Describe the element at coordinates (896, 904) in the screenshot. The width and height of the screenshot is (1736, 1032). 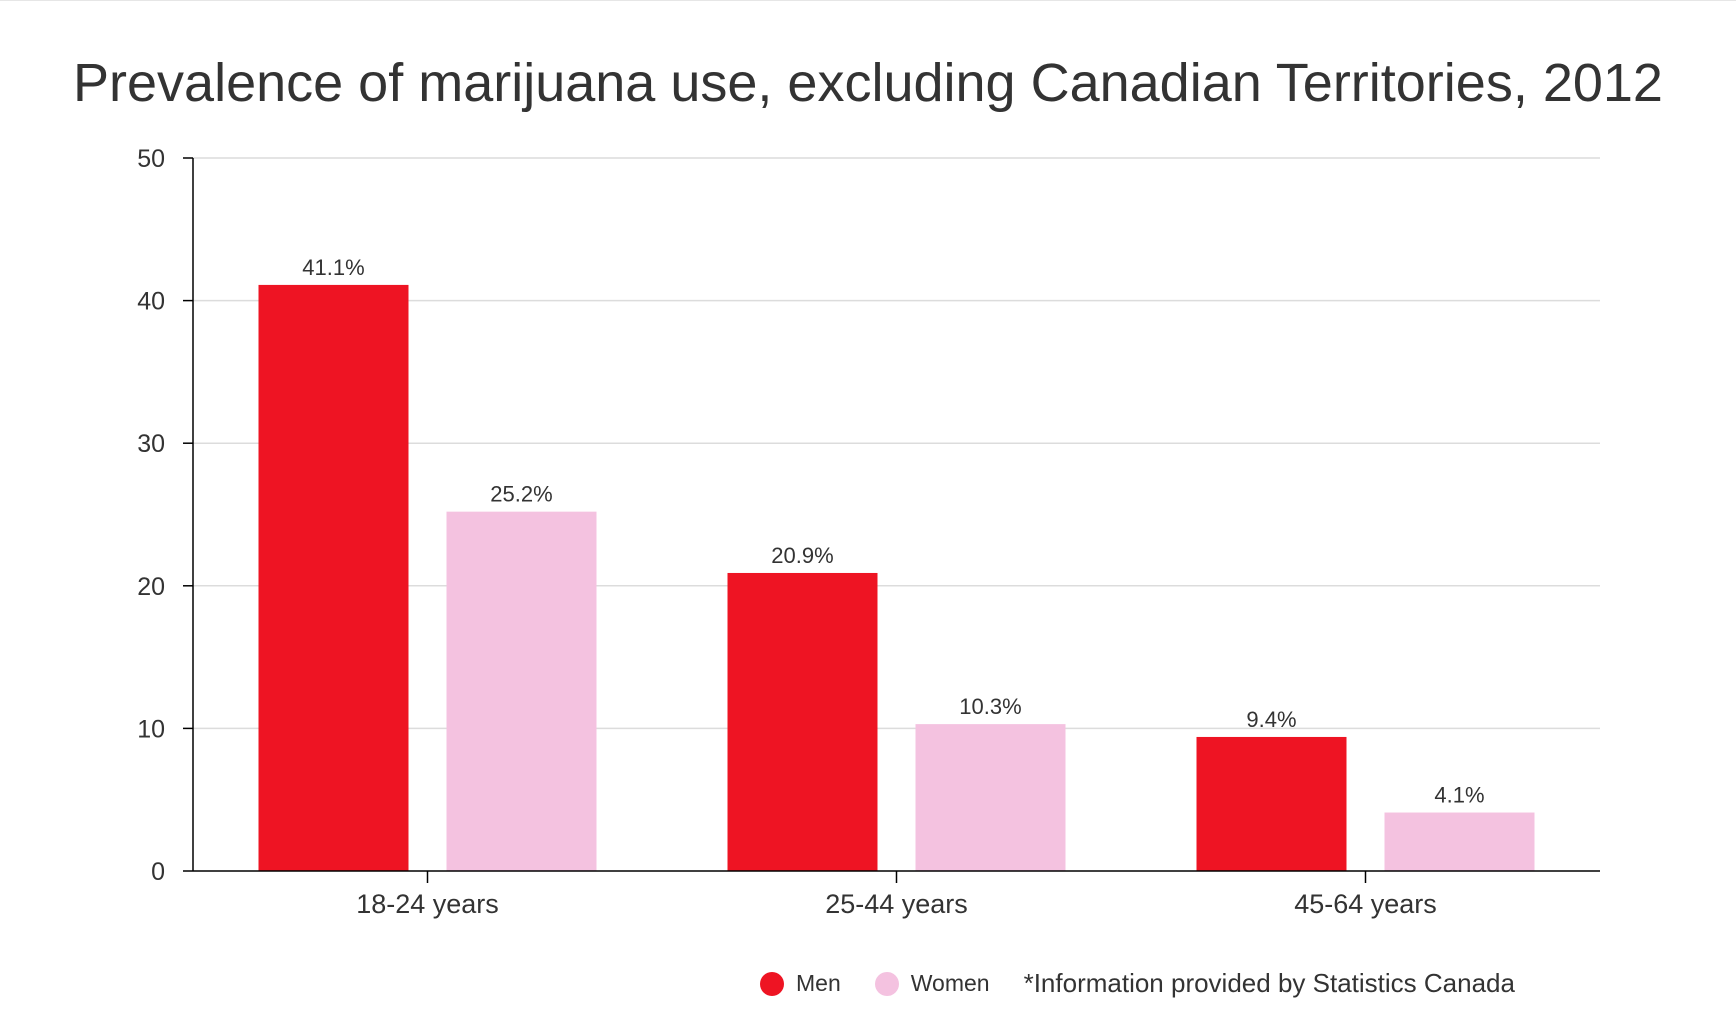
I see `x-tick-label-1: 25-44 years` at that location.